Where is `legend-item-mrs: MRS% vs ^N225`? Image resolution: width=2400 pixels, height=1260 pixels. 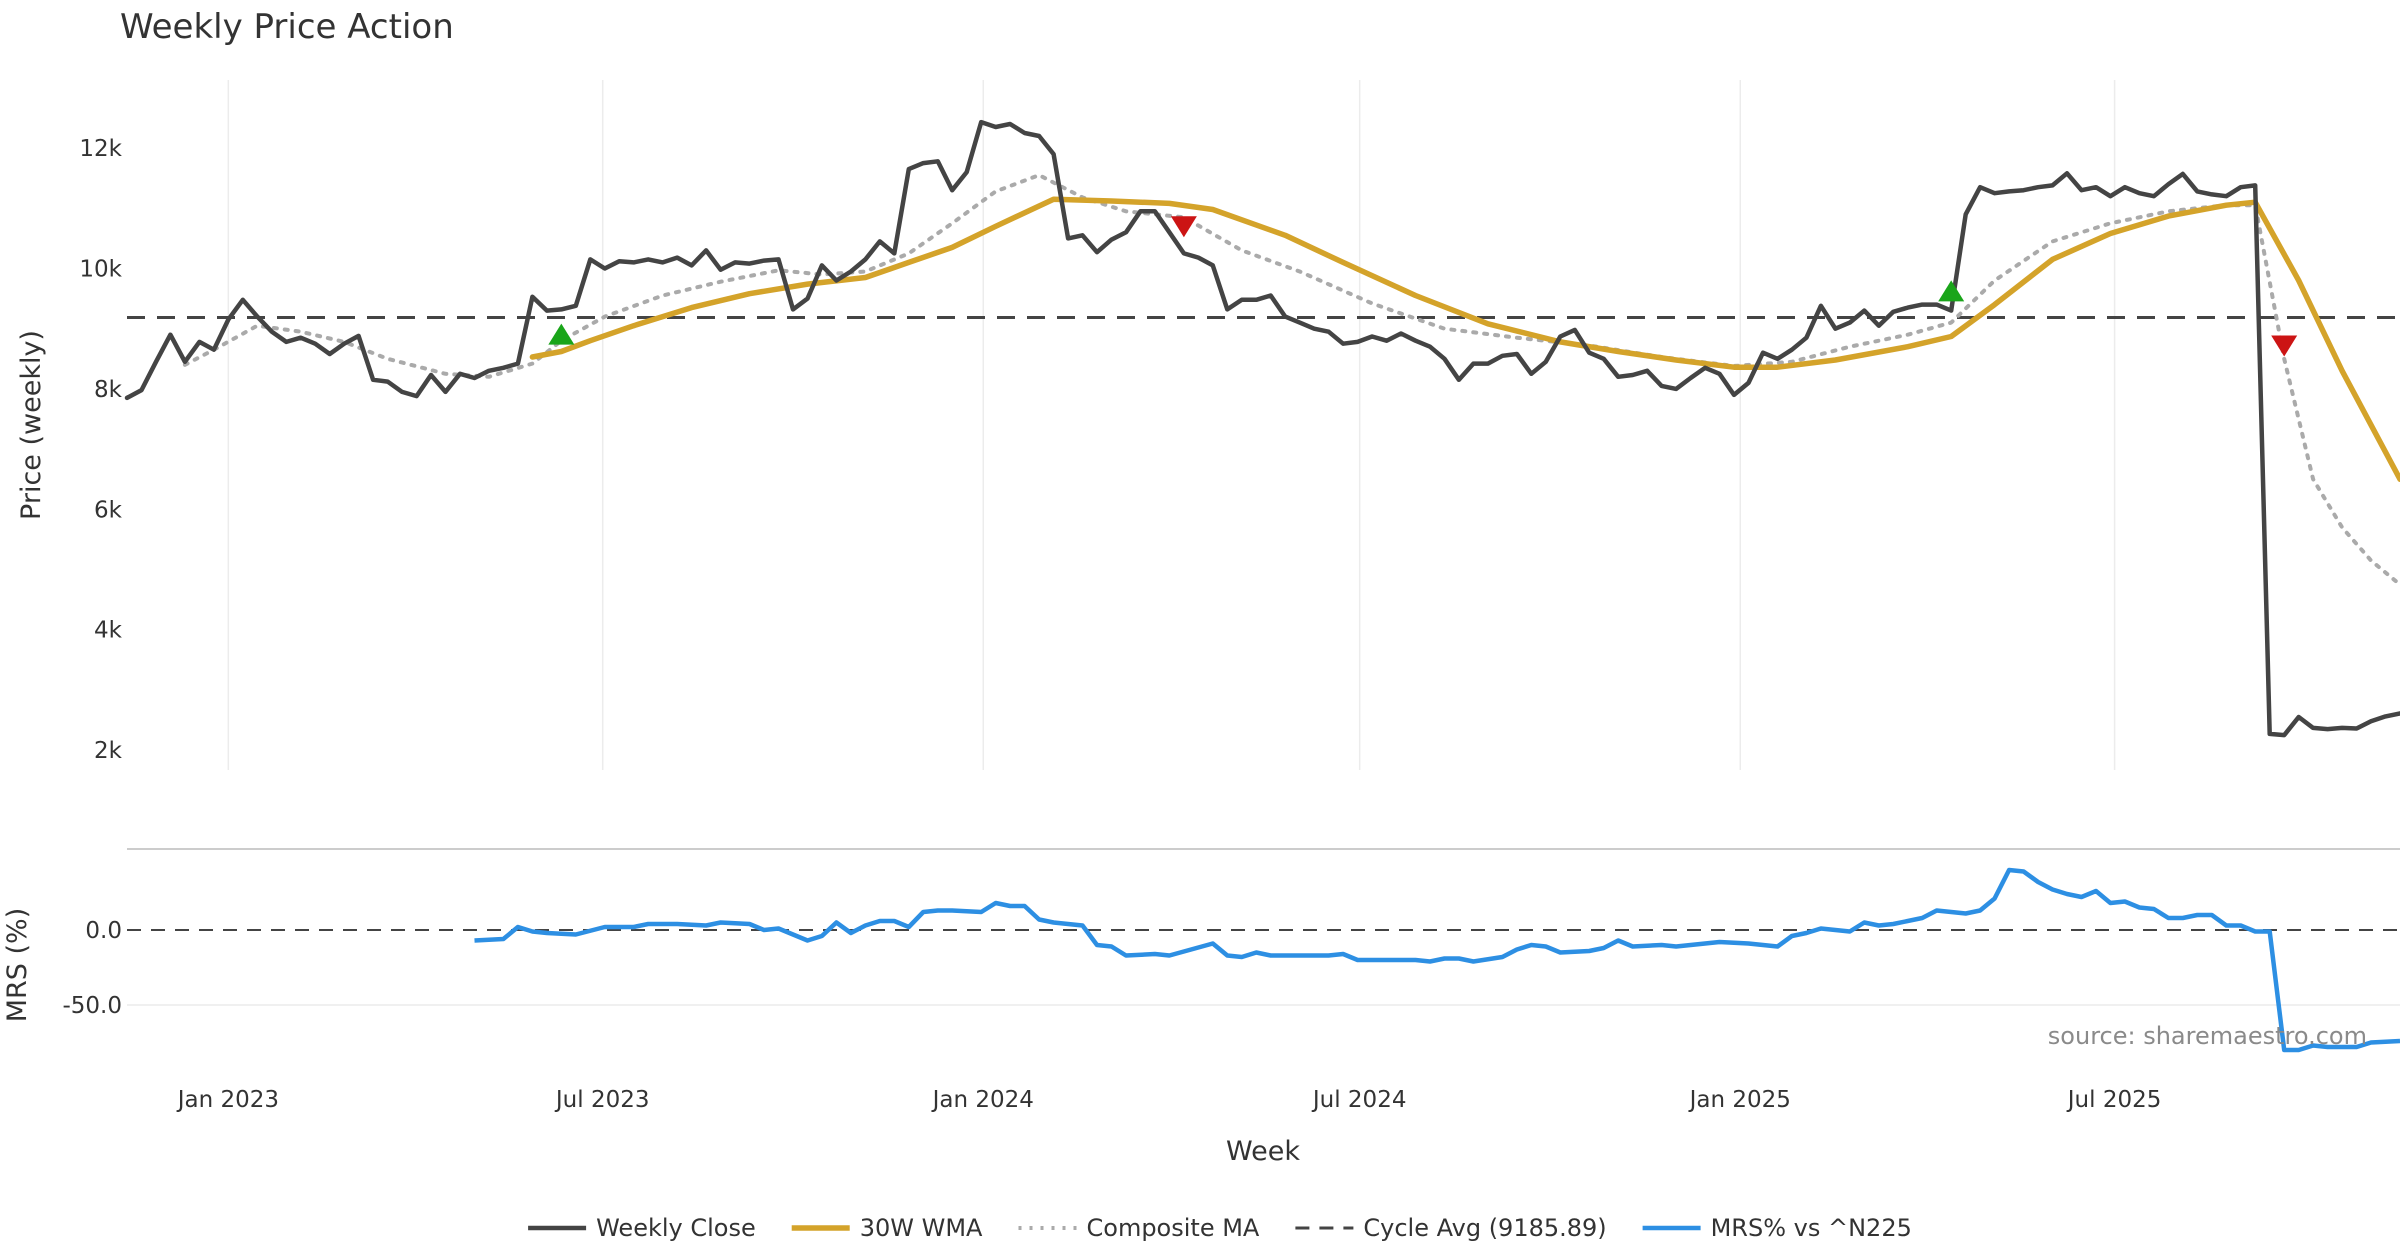
legend-item-mrs: MRS% vs ^N225 is located at coordinates (1777, 1228).